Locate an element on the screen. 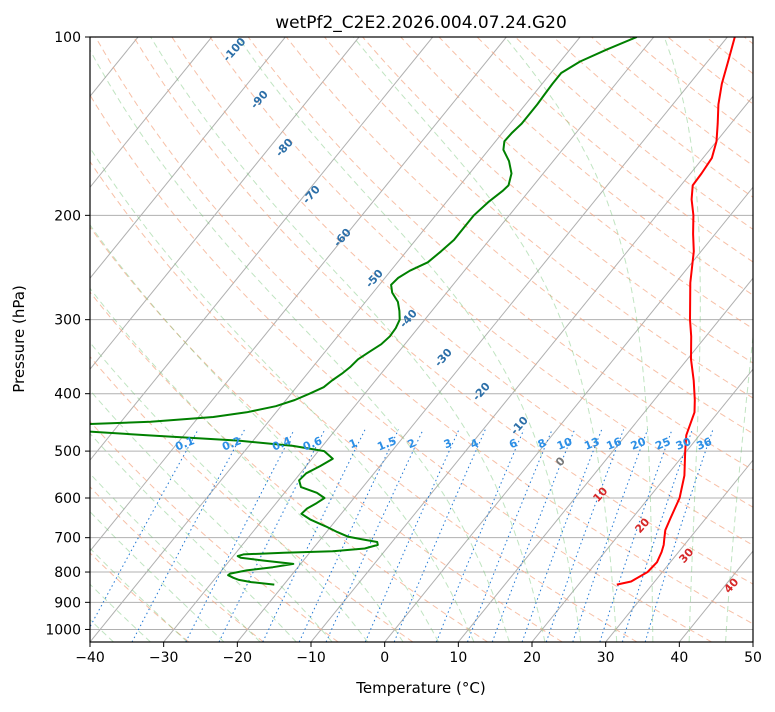 The height and width of the screenshot is (712, 775). x-tick-label: 30 is located at coordinates (606, 658).